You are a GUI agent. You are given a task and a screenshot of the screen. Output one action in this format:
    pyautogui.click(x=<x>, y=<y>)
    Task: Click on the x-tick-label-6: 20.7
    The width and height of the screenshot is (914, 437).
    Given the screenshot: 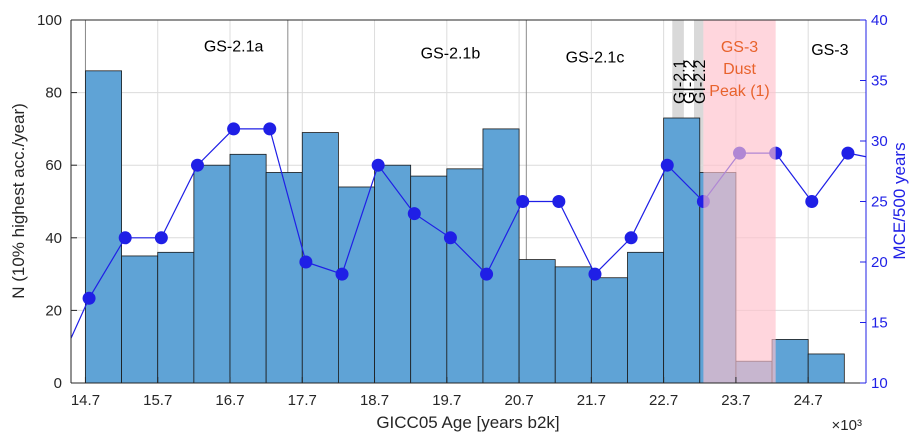 What is the action you would take?
    pyautogui.click(x=518, y=400)
    